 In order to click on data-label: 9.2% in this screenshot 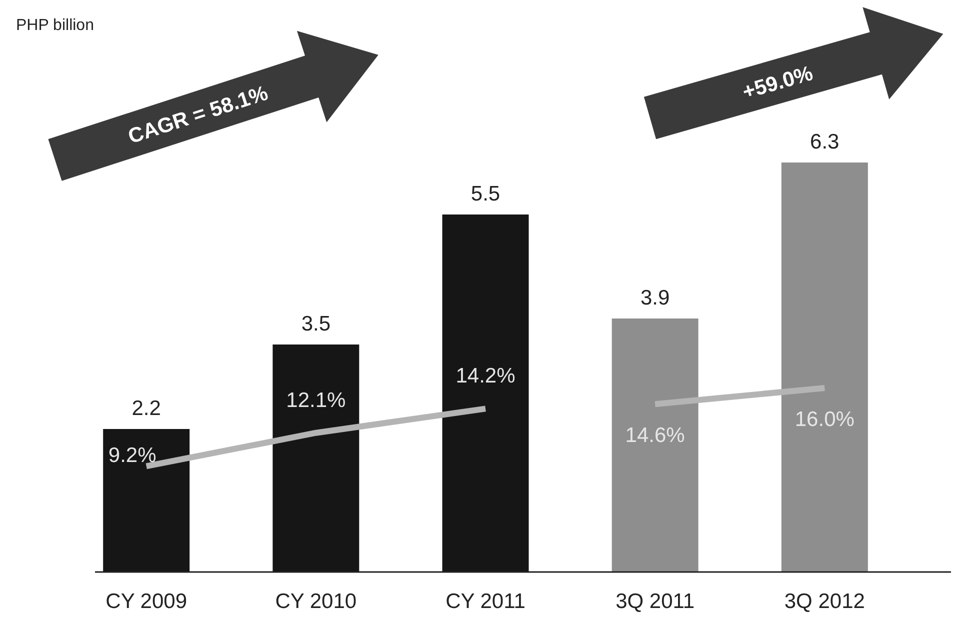, I will do `click(132, 456)`.